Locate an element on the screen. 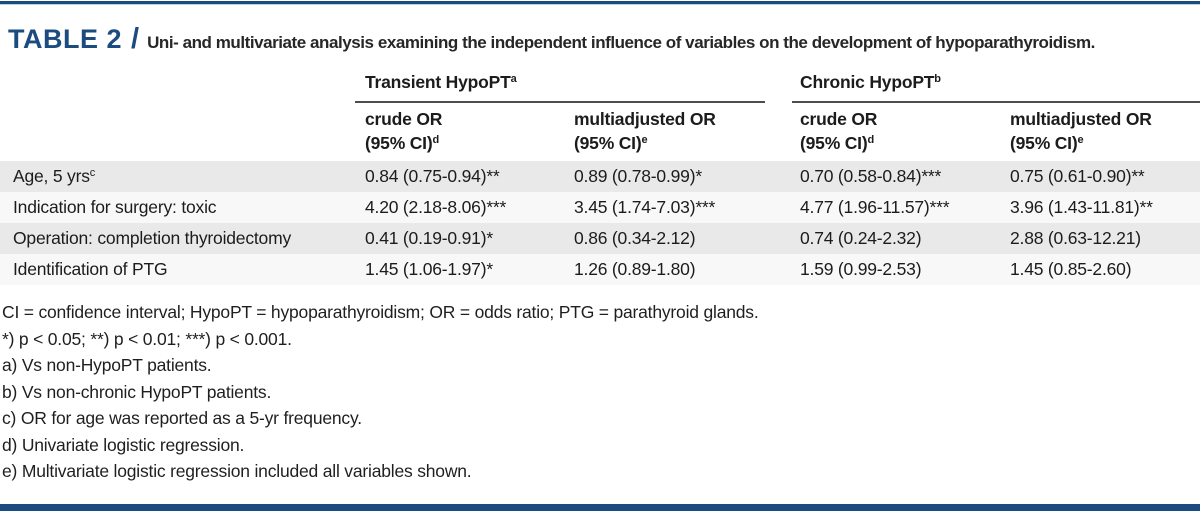 This screenshot has height=514, width=1200. group-header-chronic: Chronic HypoPTb is located at coordinates (996, 87).